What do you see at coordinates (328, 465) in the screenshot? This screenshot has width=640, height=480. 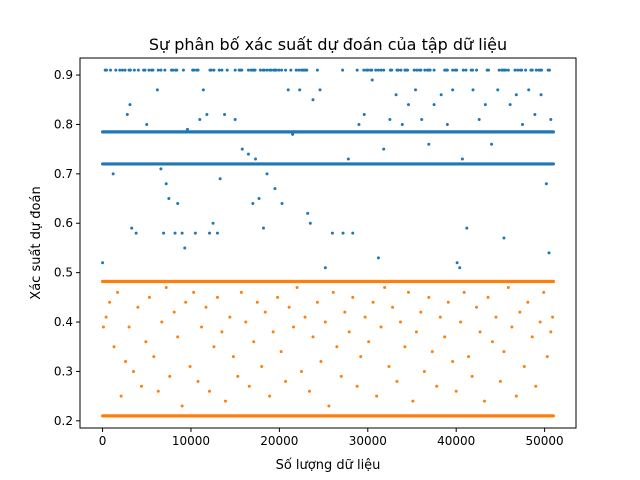 I see `x-axis-label: Số lượng dữ liệu` at bounding box center [328, 465].